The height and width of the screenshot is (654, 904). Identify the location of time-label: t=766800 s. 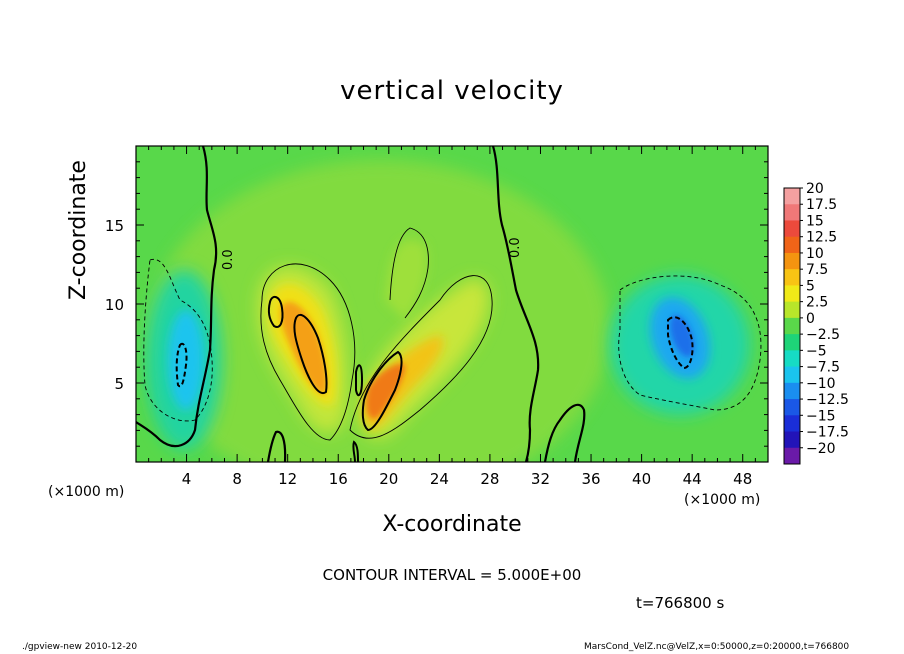
(680, 603).